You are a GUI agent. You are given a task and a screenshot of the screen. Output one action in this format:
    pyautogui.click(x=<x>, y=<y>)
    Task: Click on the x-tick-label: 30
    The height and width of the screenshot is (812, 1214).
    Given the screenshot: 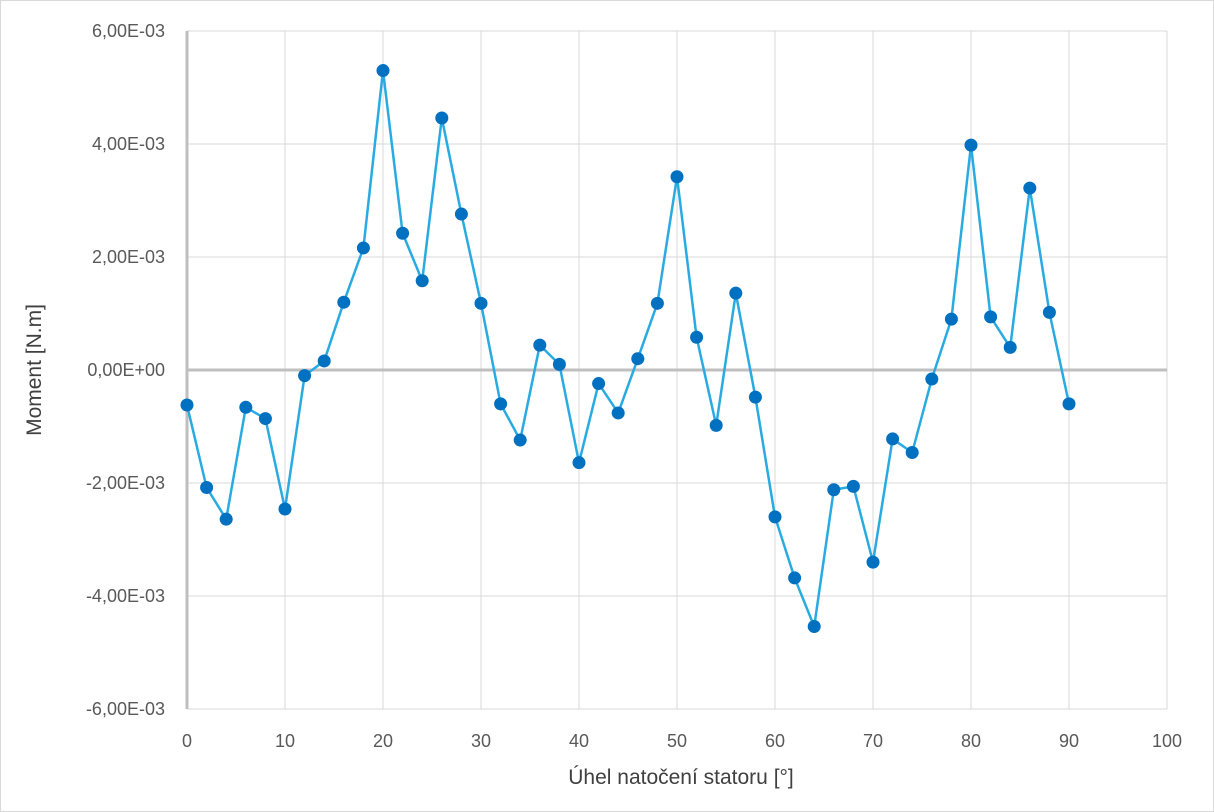 What is the action you would take?
    pyautogui.click(x=481, y=741)
    